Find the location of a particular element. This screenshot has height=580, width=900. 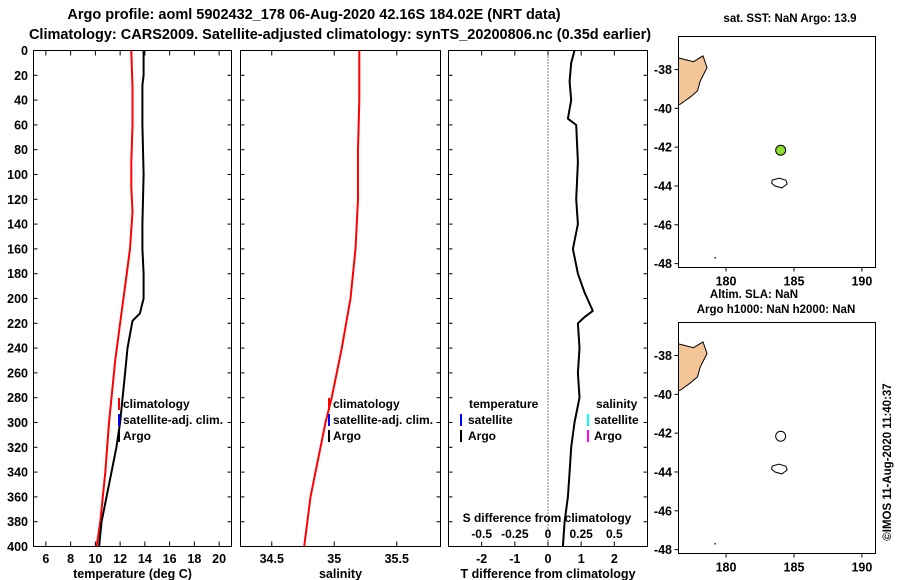

temperature-climatology-line is located at coordinates (114, 298).